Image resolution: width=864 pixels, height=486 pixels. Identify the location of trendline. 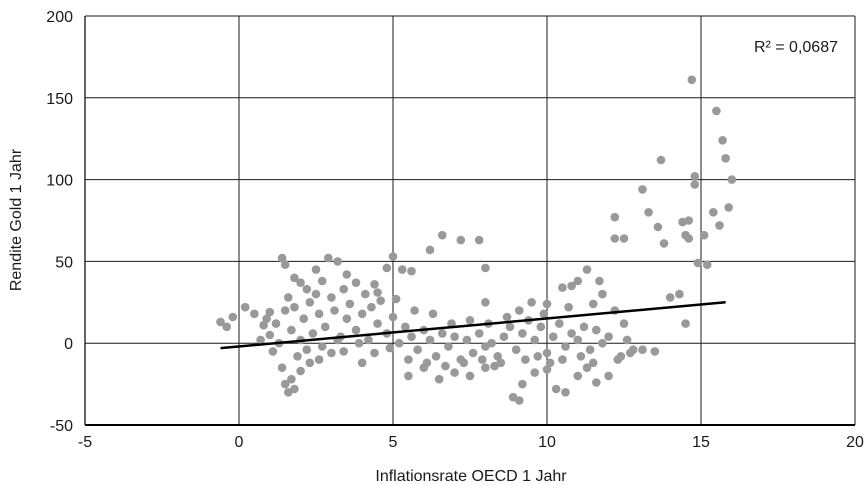
(473, 325).